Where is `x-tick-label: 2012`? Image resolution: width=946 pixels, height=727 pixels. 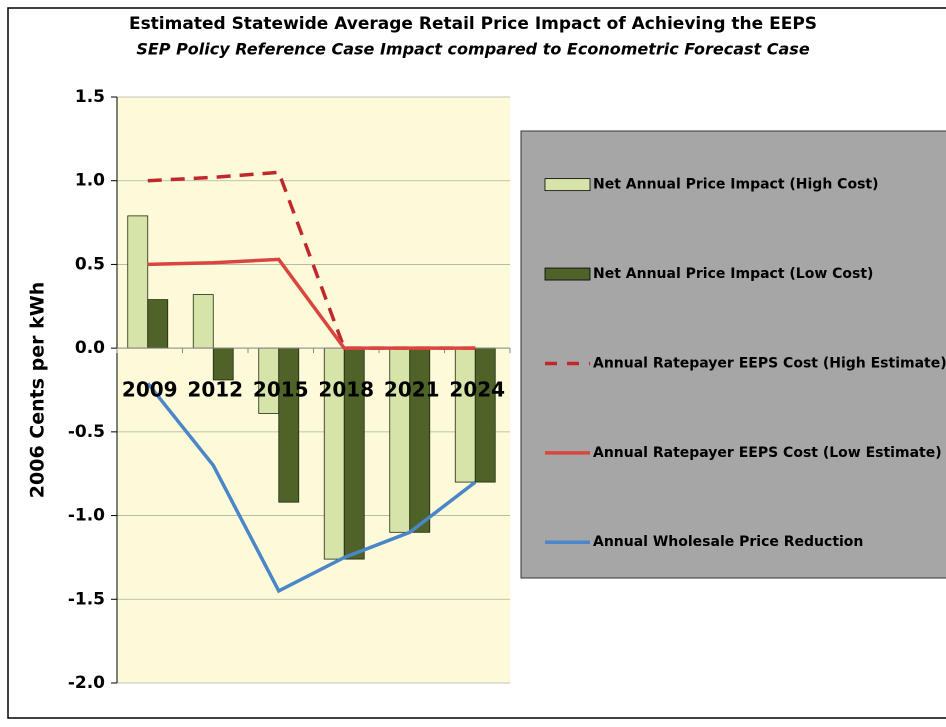 x-tick-label: 2012 is located at coordinates (215, 390).